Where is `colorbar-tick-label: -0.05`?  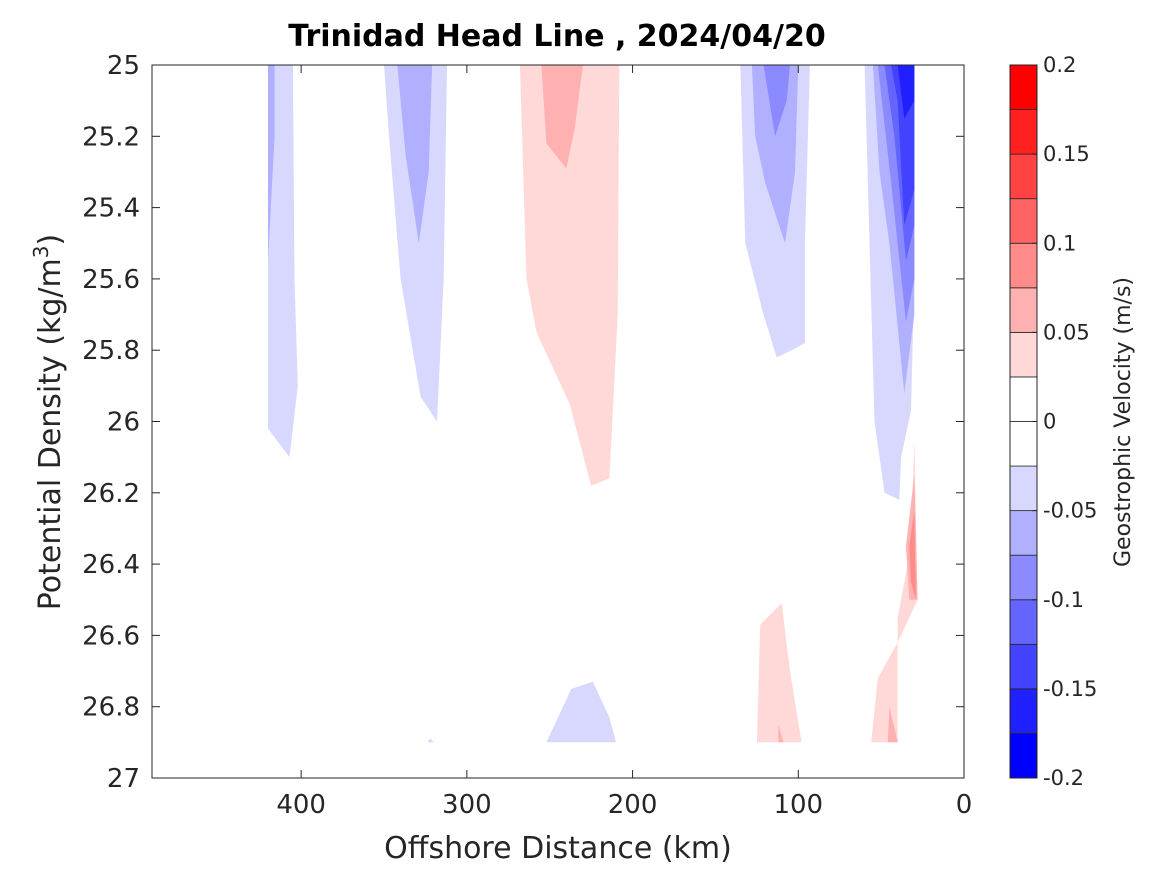 colorbar-tick-label: -0.05 is located at coordinates (1070, 511).